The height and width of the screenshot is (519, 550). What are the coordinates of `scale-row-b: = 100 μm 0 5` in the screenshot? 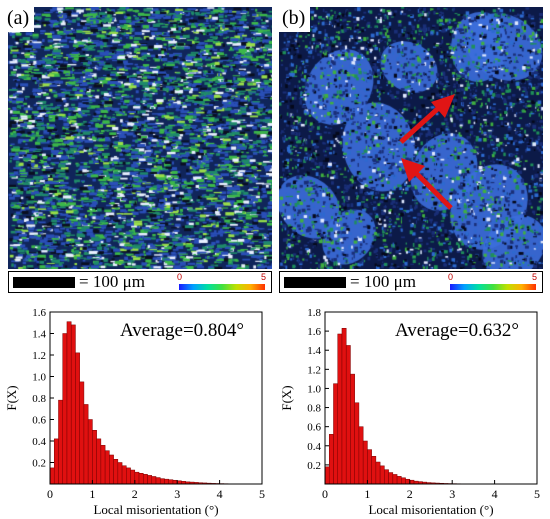 It's located at (411, 282).